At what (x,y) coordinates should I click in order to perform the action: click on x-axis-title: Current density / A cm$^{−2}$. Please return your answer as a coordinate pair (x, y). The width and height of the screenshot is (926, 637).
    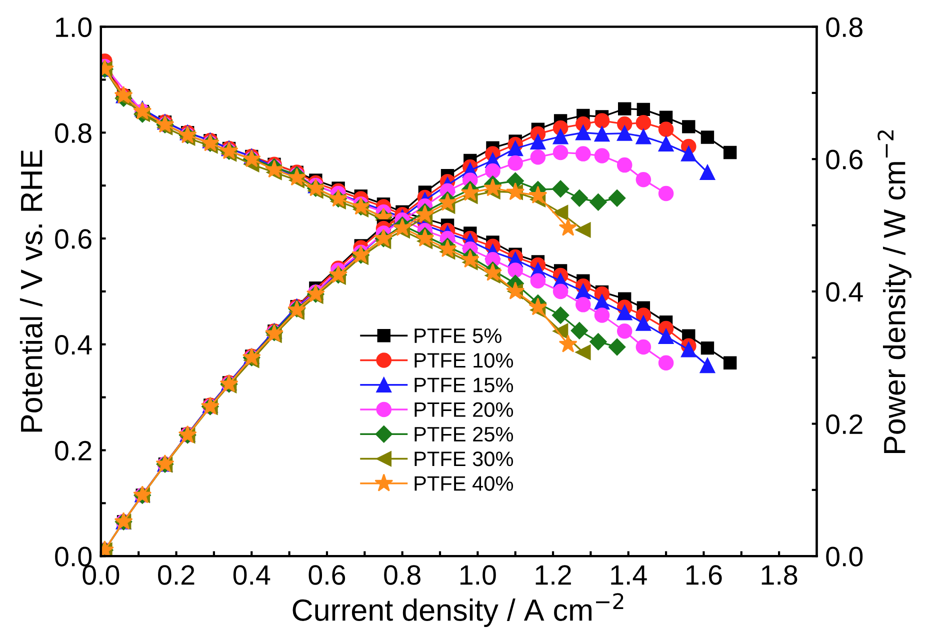
    Looking at the image, I should click on (458, 610).